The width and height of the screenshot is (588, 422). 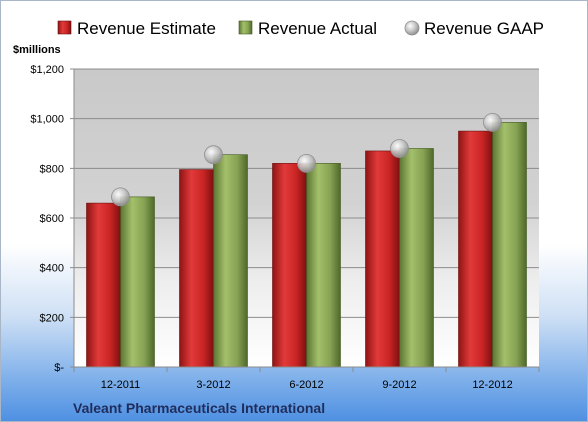 What do you see at coordinates (47, 70) in the screenshot?
I see `y-tick-label: $1,200` at bounding box center [47, 70].